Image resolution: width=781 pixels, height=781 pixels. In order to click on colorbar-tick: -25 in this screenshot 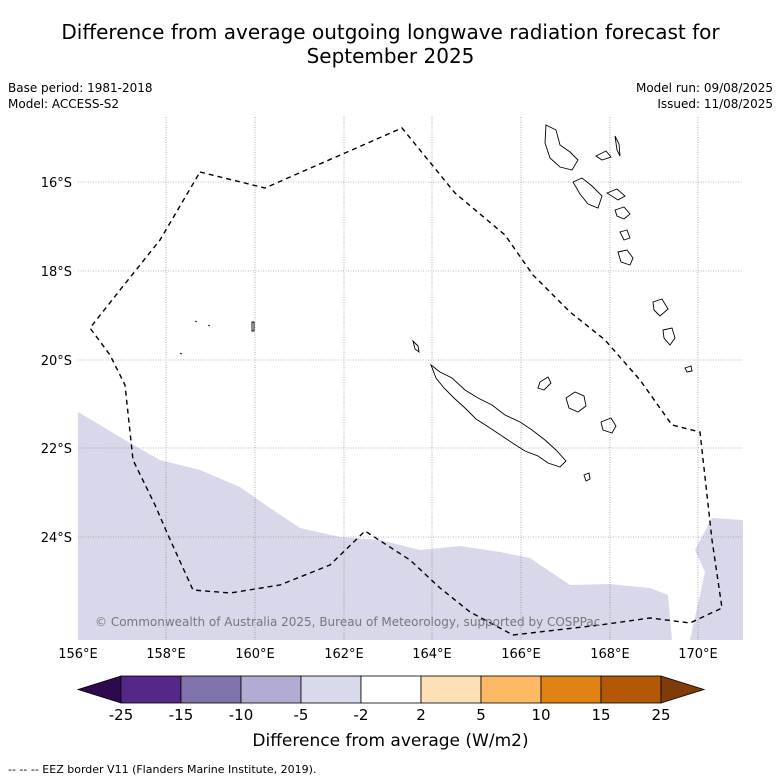, I will do `click(121, 715)`.